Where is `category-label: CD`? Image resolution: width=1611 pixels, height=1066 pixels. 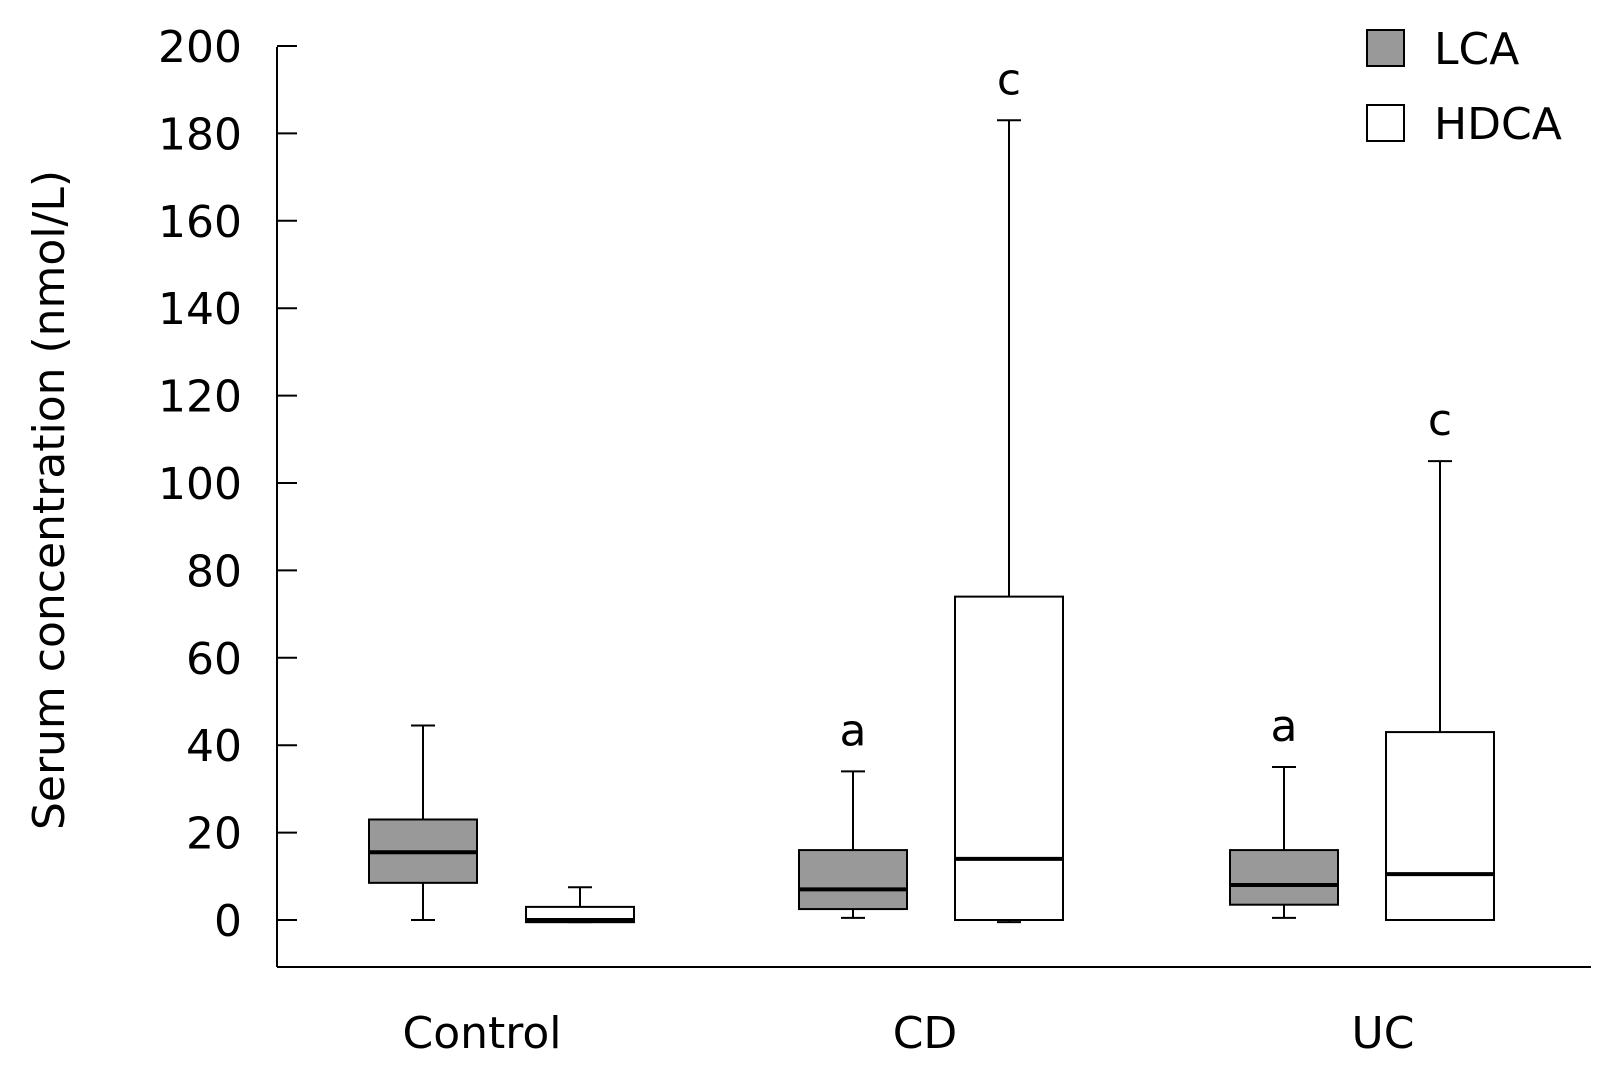 category-label: CD is located at coordinates (925, 1033).